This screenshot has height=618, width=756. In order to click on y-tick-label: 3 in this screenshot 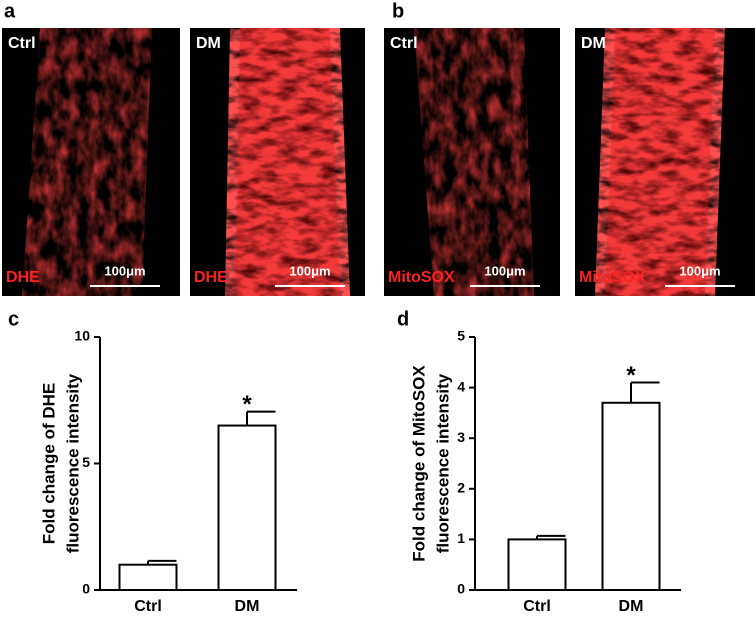, I will do `click(461, 437)`.